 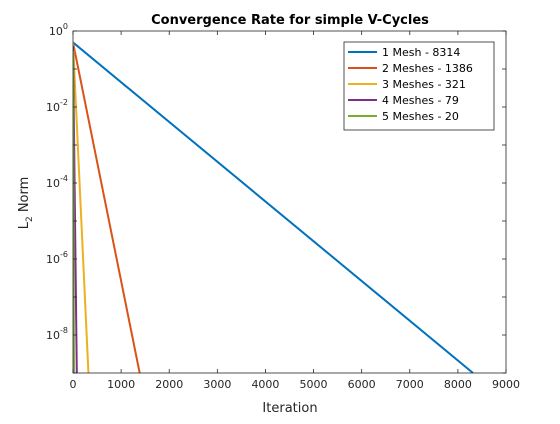 What do you see at coordinates (57, 258) in the screenshot?
I see `y-tick-label: 10⁻⁶` at bounding box center [57, 258].